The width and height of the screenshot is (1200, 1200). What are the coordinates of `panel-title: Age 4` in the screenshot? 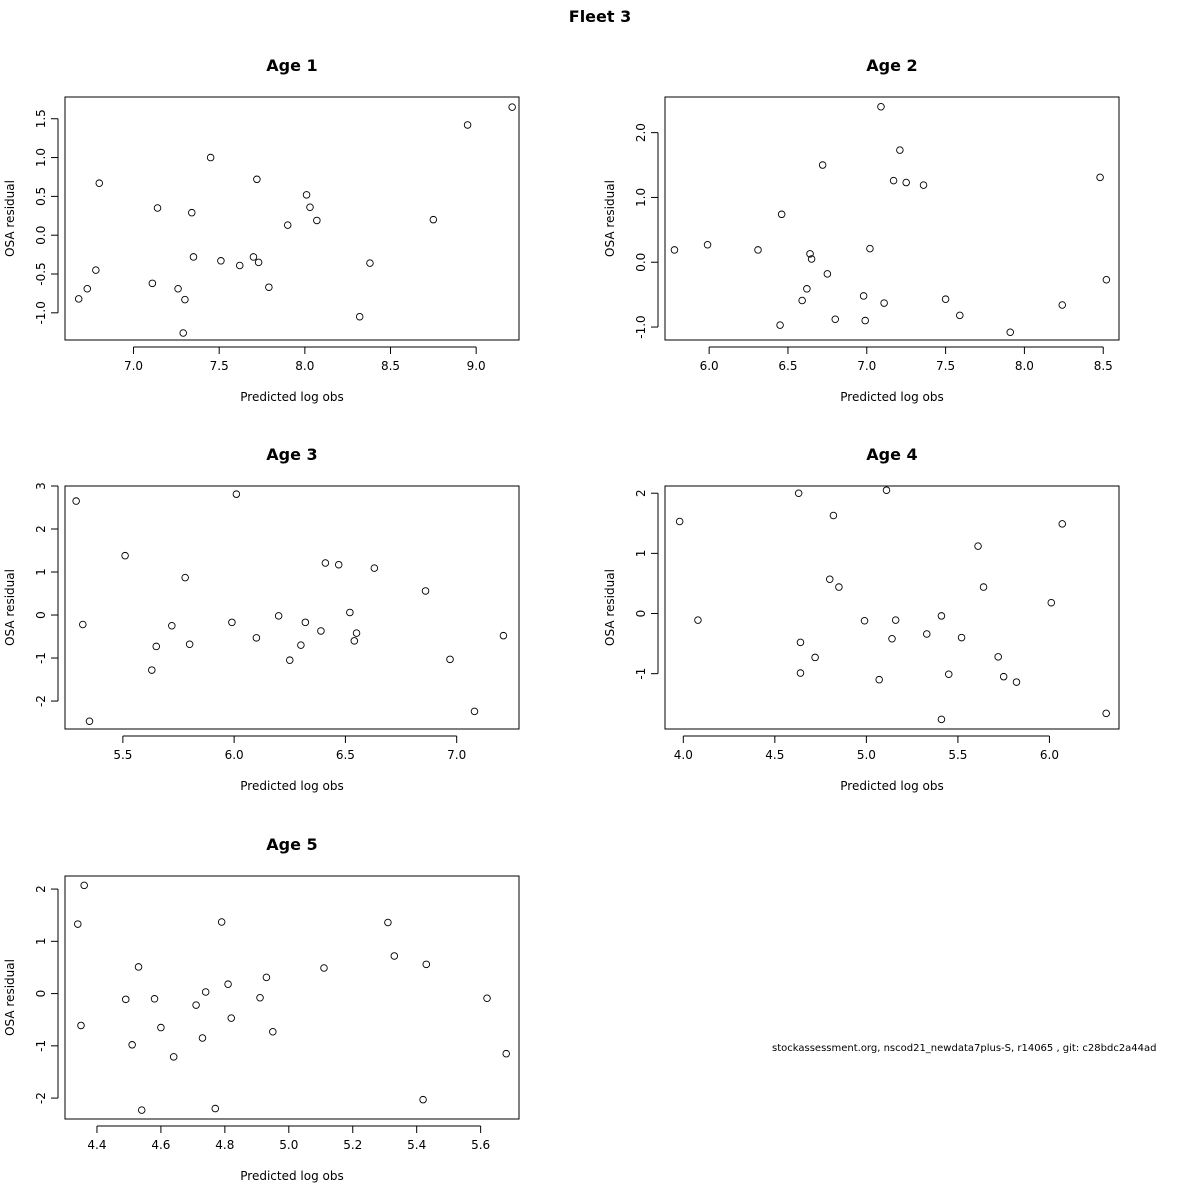 It's located at (891, 454).